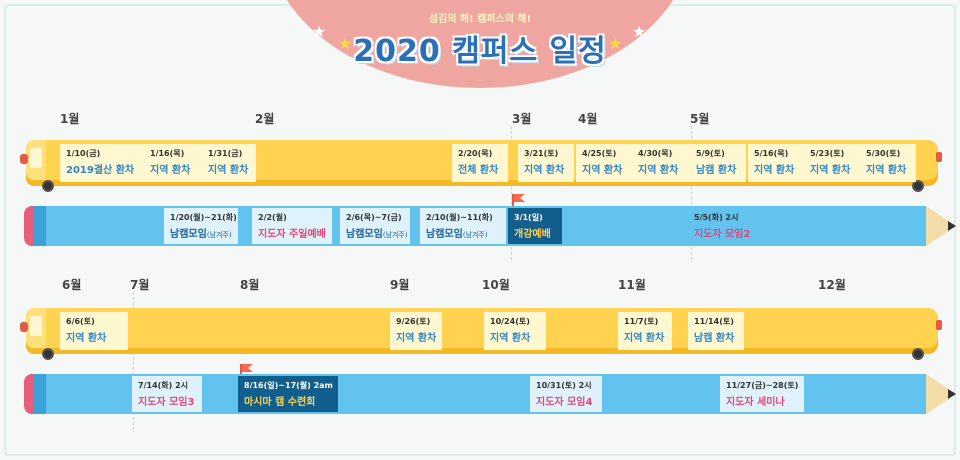  I want to click on schedule-card: 4/25(토) 지역 환차, so click(604, 163).